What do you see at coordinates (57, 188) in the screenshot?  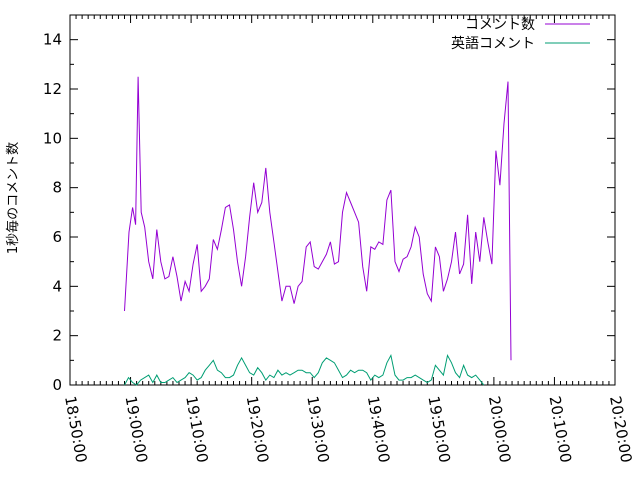 I see `y-tick-label: 8` at bounding box center [57, 188].